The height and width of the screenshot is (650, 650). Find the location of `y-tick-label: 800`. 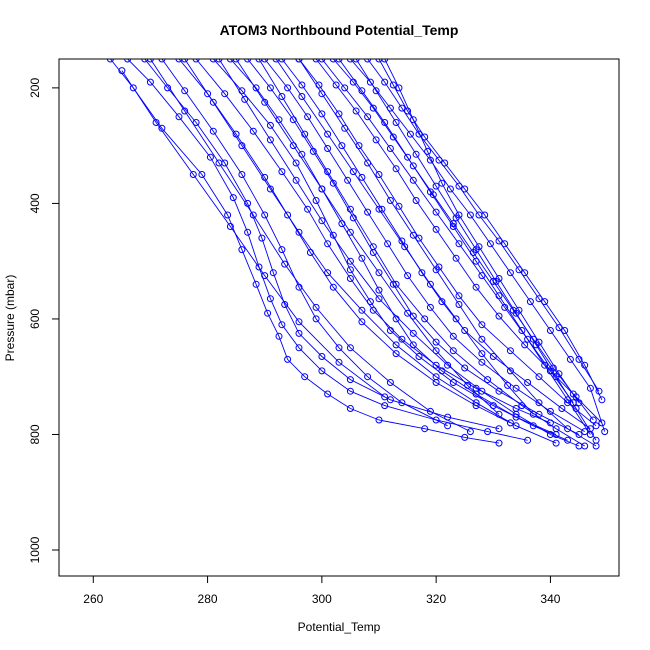

y-tick-label: 800 is located at coordinates (35, 434).